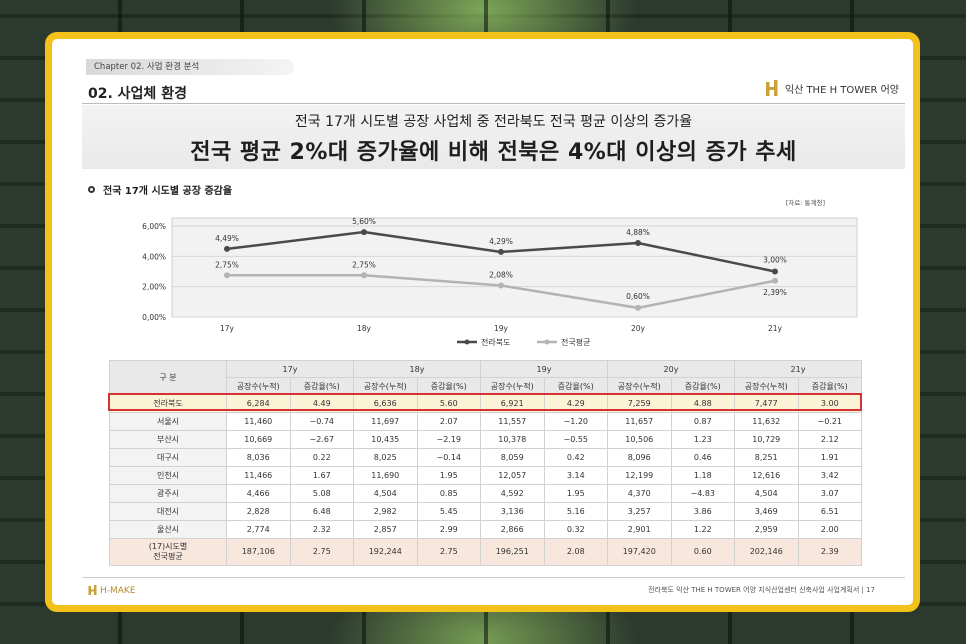  What do you see at coordinates (154, 226) in the screenshot?
I see `y-tick-label: 6,00%` at bounding box center [154, 226].